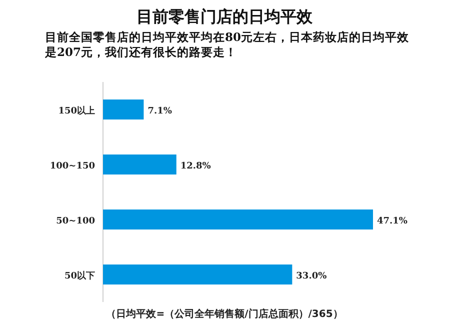  I want to click on y-tick-label: 50~100, so click(75, 221).